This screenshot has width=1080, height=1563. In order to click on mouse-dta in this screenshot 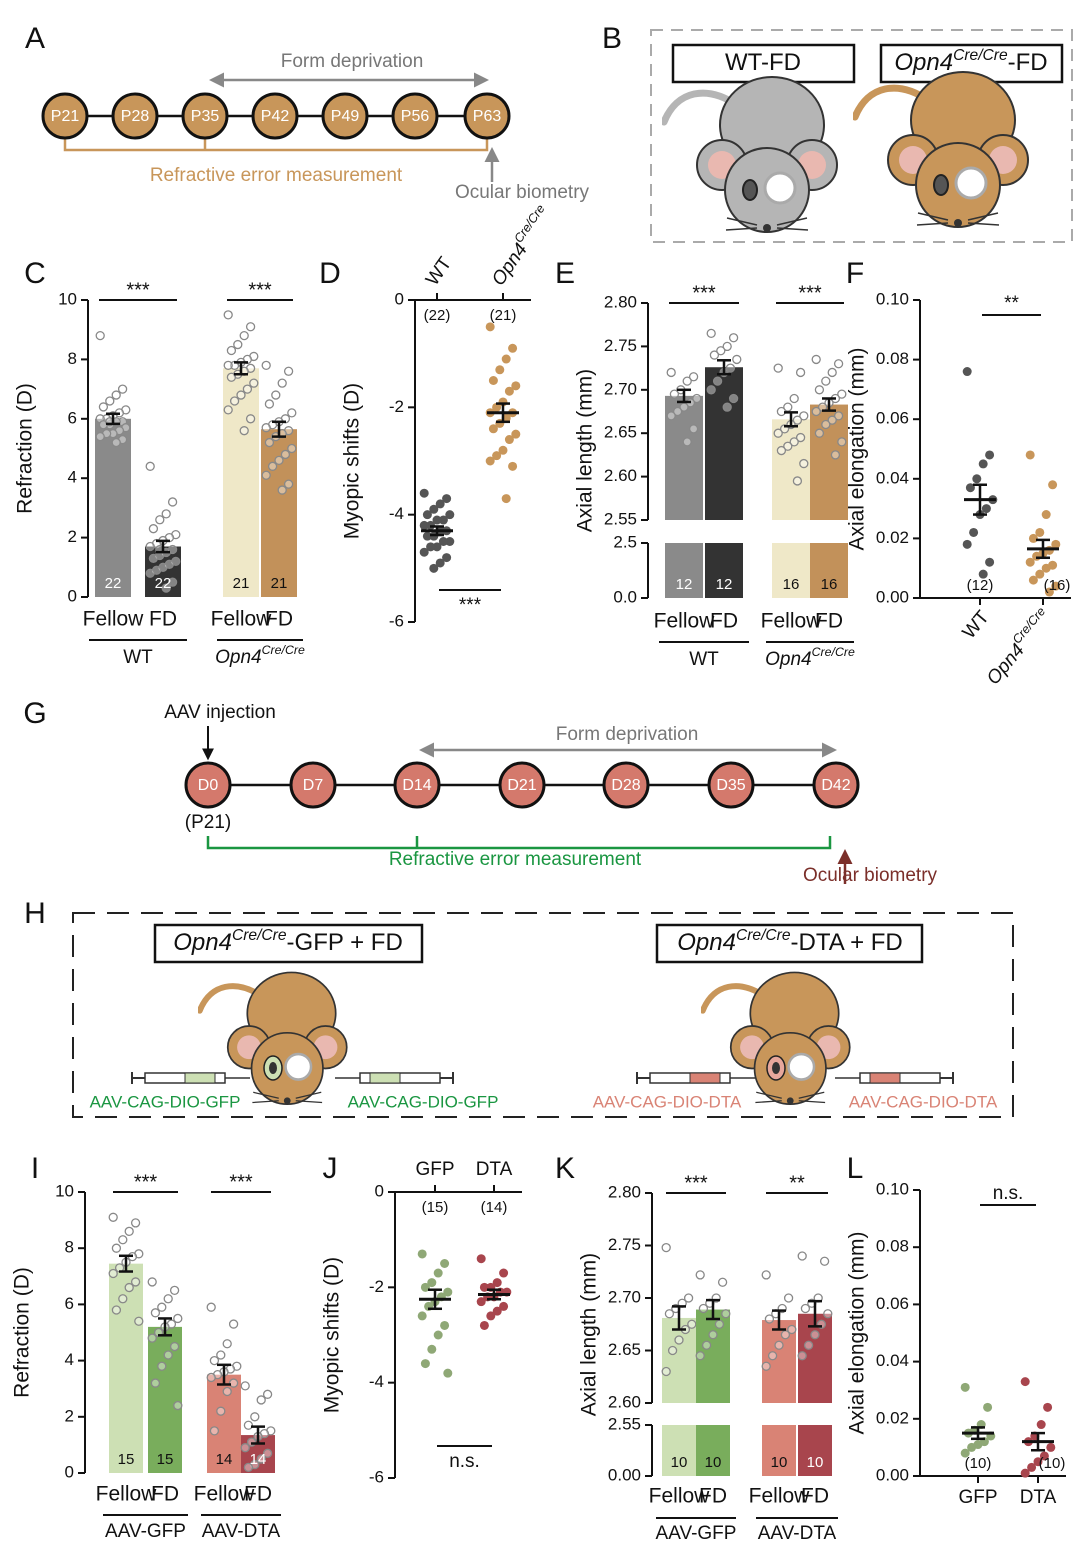, I will do `click(776, 1038)`.